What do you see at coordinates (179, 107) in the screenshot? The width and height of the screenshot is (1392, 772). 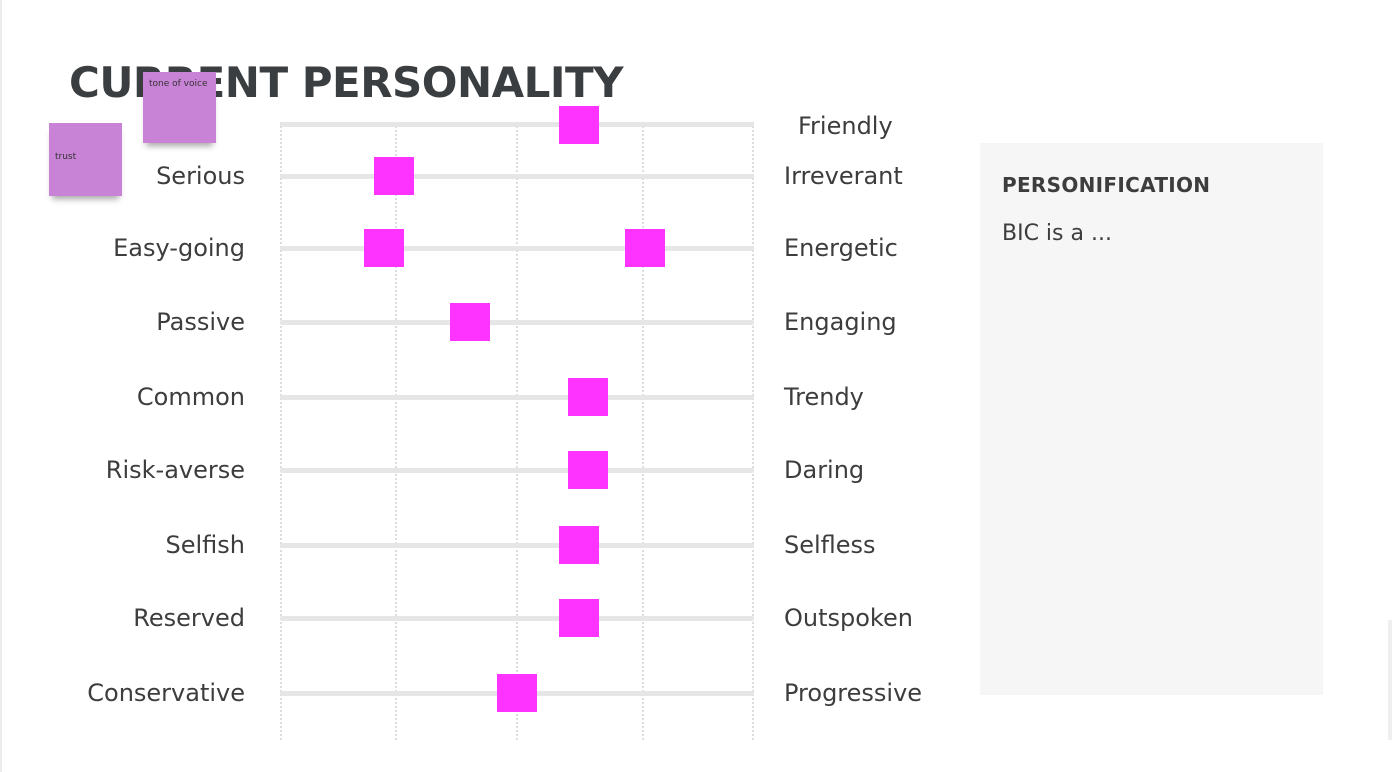 I see `sticky-note-tone: tone of voice` at bounding box center [179, 107].